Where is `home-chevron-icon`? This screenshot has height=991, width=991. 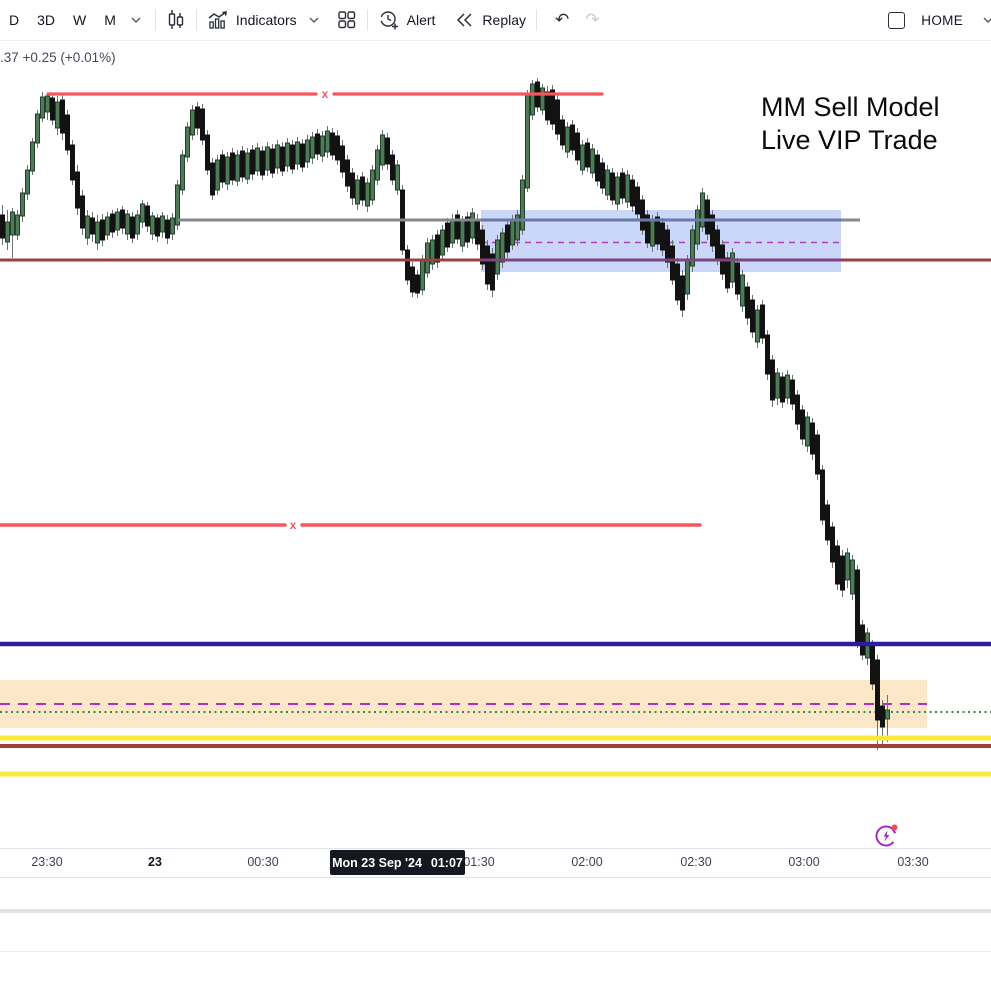 home-chevron-icon is located at coordinates (985, 20).